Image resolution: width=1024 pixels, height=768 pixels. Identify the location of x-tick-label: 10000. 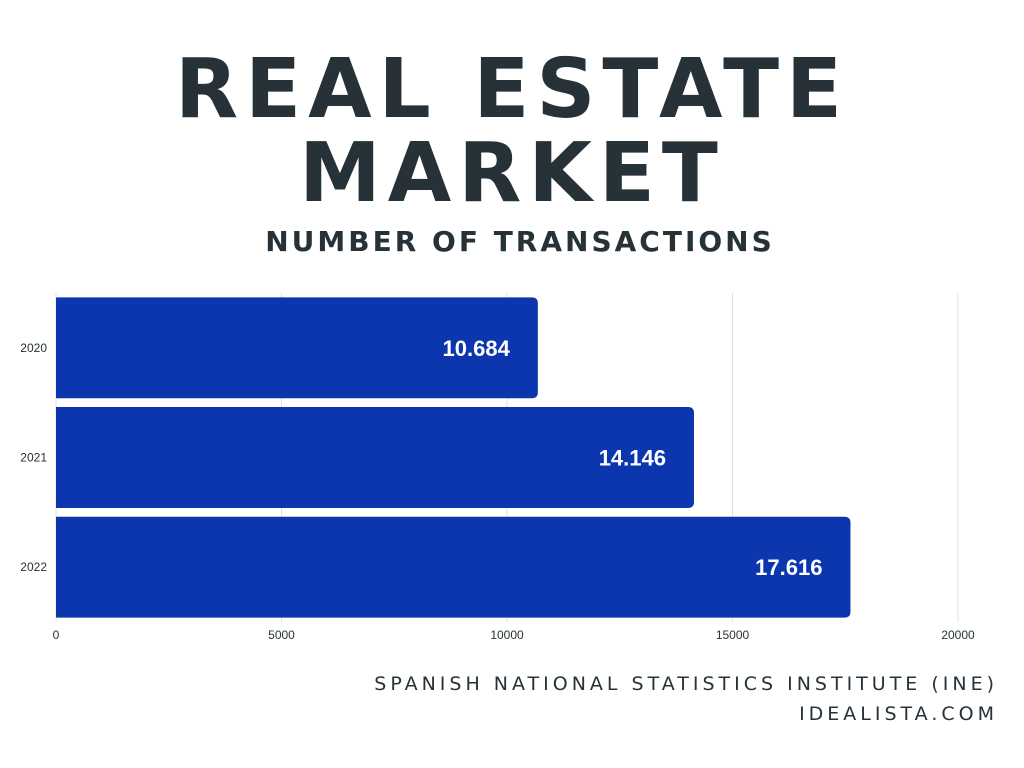
(507, 635).